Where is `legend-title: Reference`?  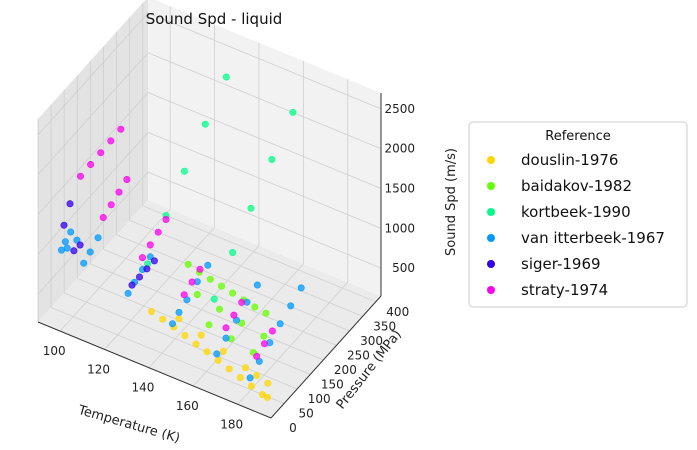 legend-title: Reference is located at coordinates (577, 136).